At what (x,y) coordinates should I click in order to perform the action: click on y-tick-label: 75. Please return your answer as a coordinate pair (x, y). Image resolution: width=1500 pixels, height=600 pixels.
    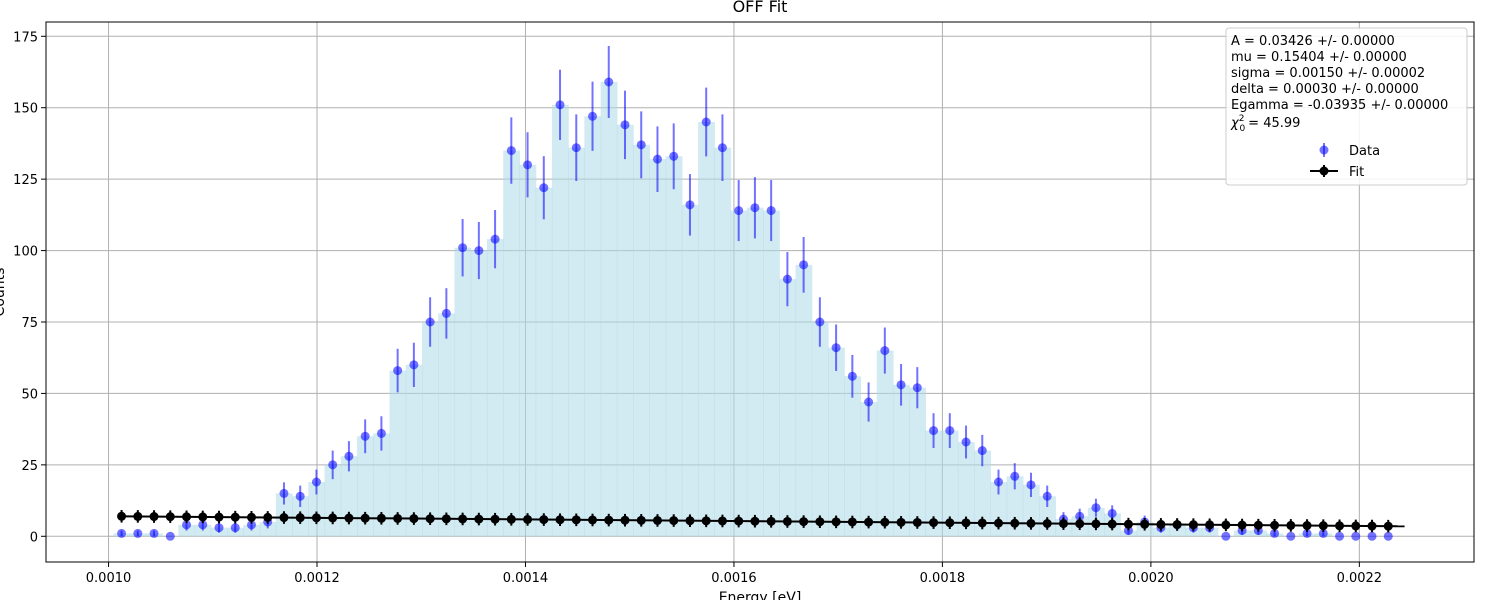
    Looking at the image, I should click on (29, 323).